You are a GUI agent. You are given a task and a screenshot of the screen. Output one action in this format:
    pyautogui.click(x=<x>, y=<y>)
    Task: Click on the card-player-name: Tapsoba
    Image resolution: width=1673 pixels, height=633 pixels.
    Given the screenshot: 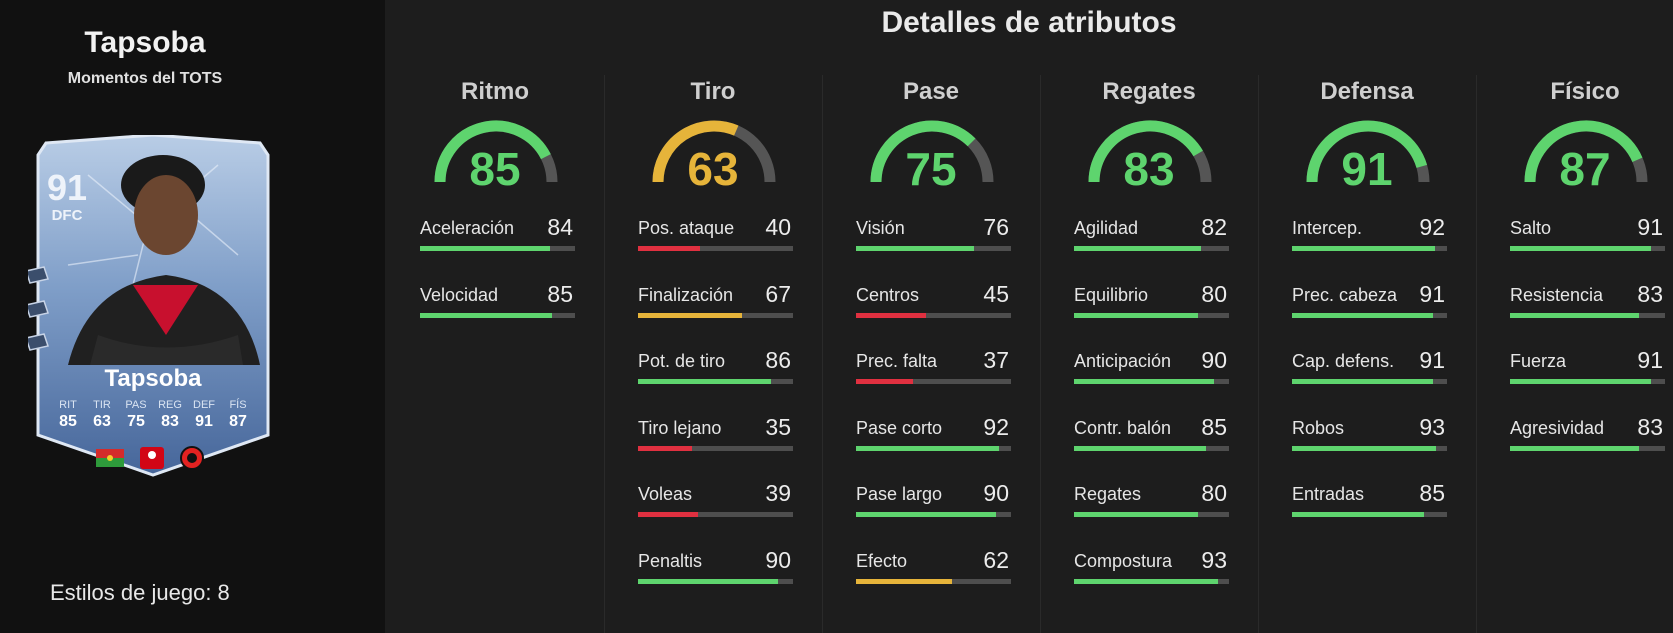 What is the action you would take?
    pyautogui.click(x=153, y=378)
    